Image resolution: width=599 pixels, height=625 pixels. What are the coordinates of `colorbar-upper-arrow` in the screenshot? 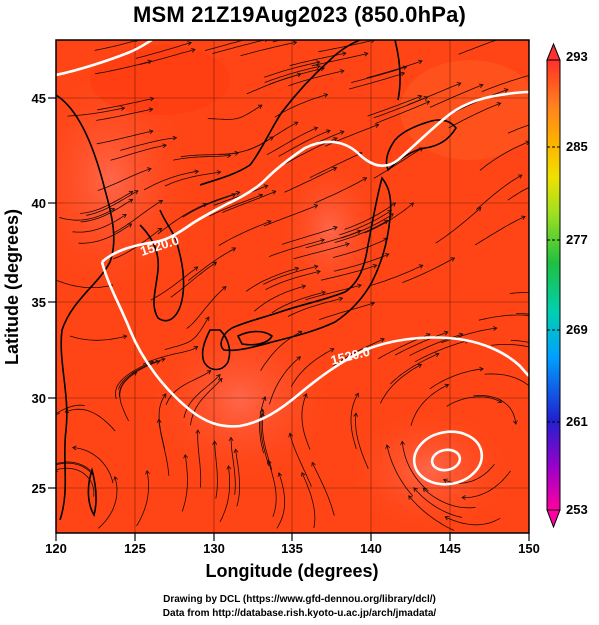 It's located at (553, 51).